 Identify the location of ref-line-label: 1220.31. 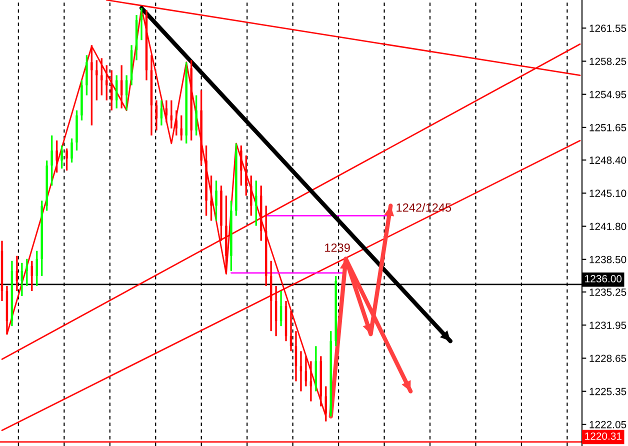
(603, 436).